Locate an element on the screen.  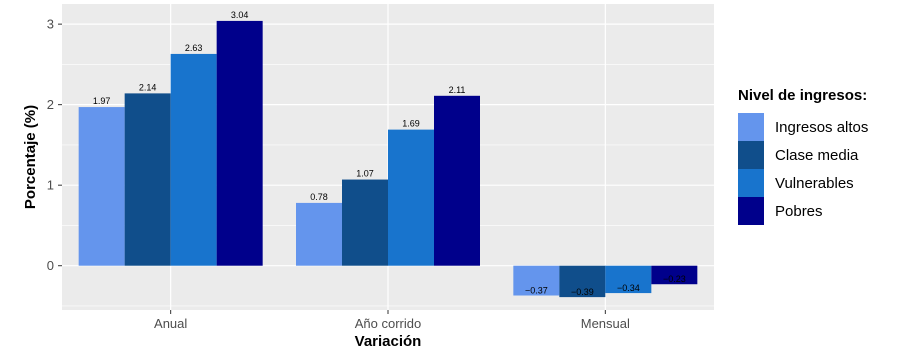
data-label: 1.97 is located at coordinates (102, 101).